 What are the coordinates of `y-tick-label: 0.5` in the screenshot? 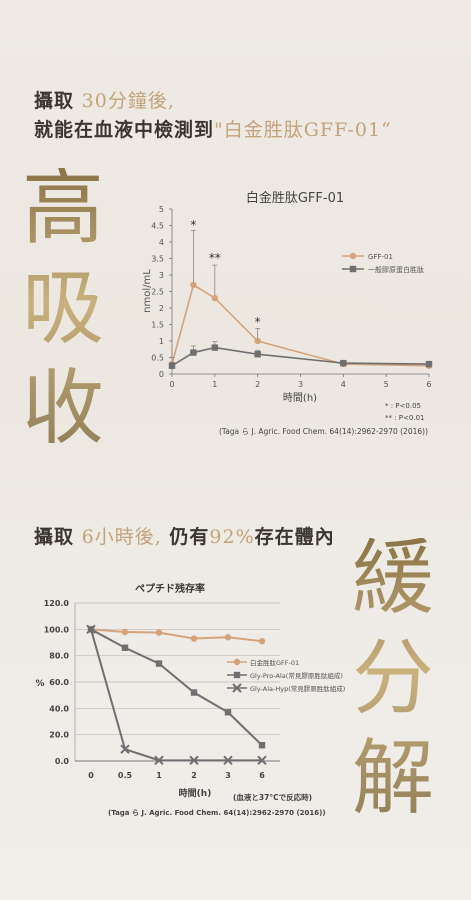 It's located at (157, 358).